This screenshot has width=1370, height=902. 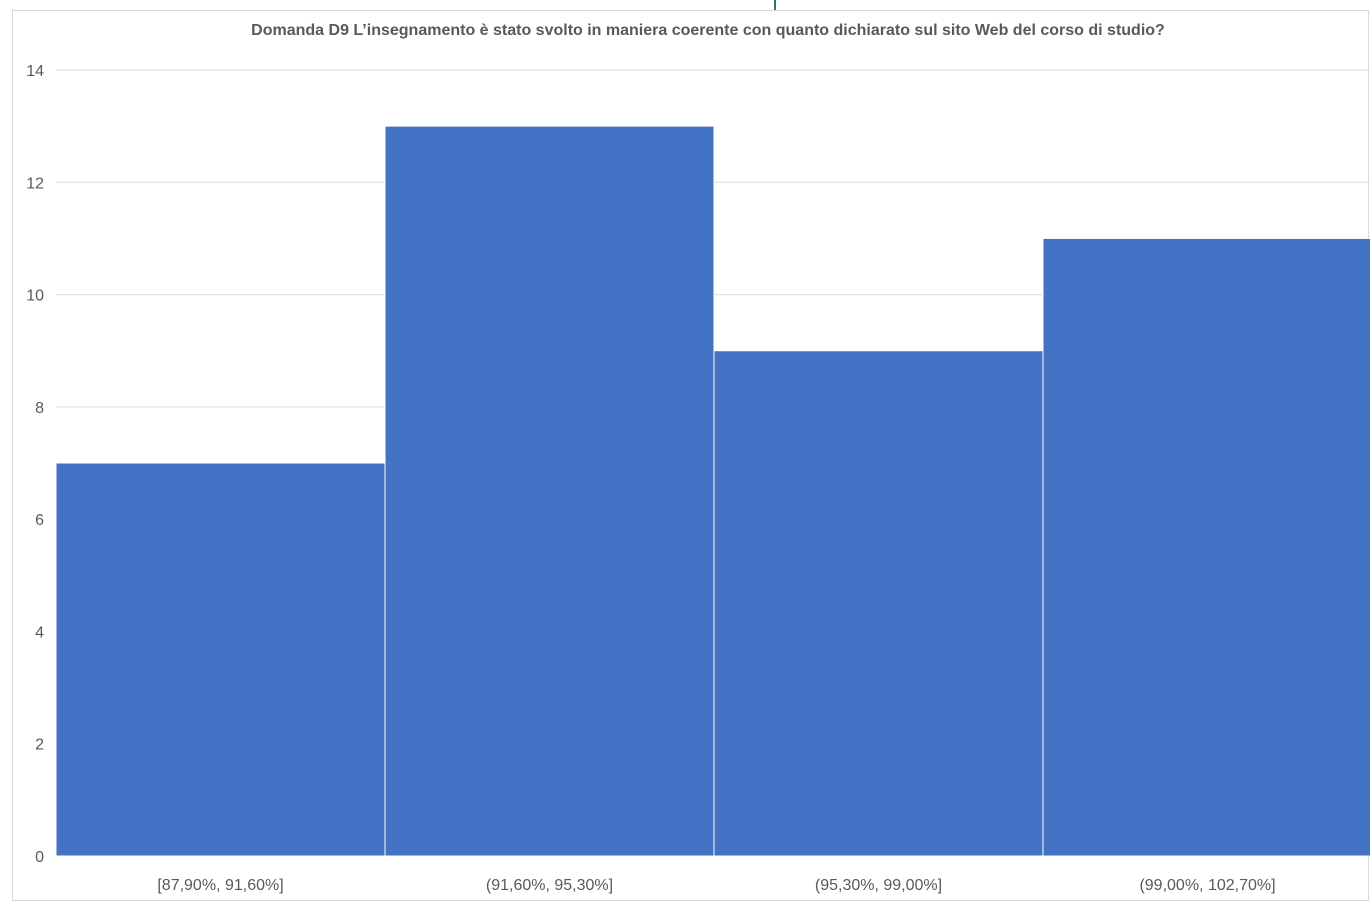 What do you see at coordinates (39, 632) in the screenshot?
I see `y-tick-label: 4` at bounding box center [39, 632].